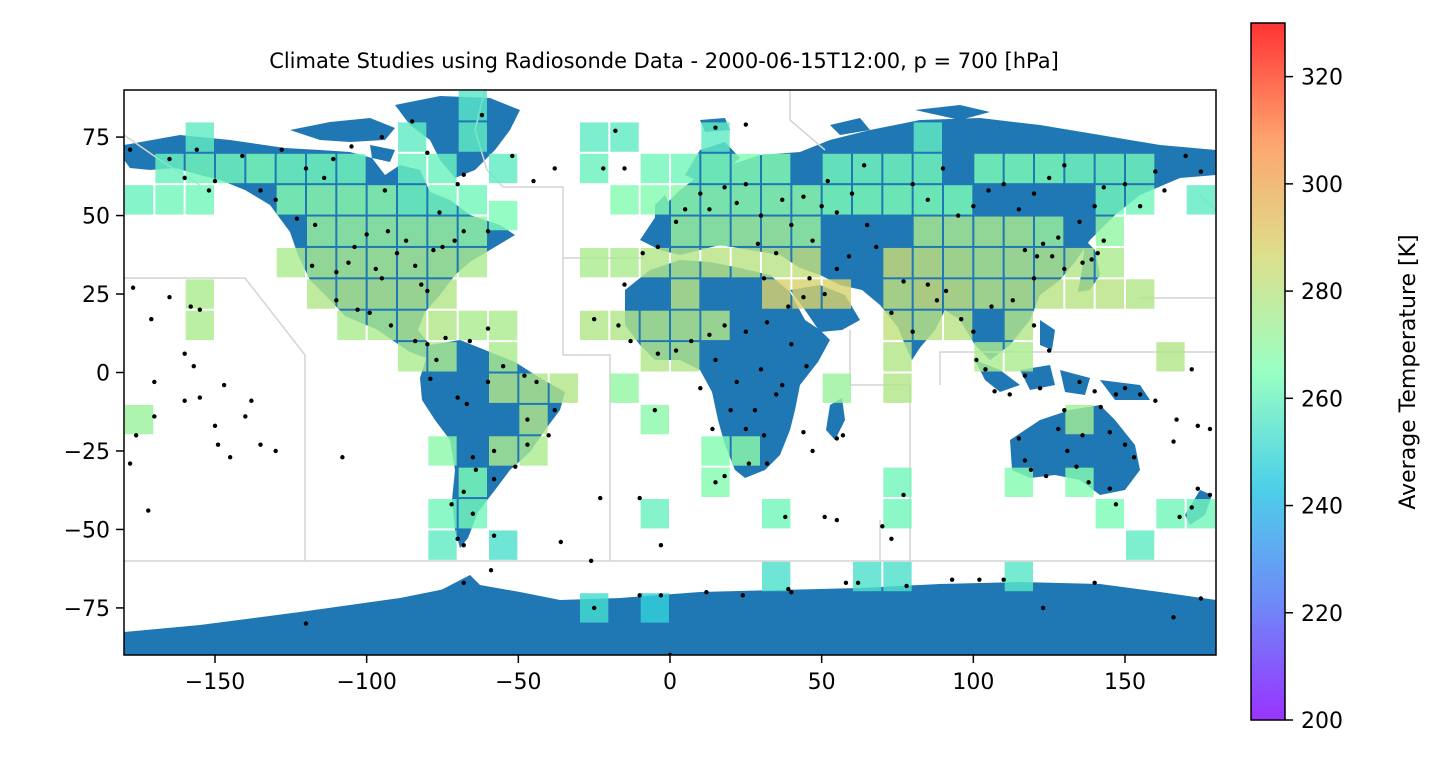  I want to click on x-tick-label: −100, so click(366, 682).